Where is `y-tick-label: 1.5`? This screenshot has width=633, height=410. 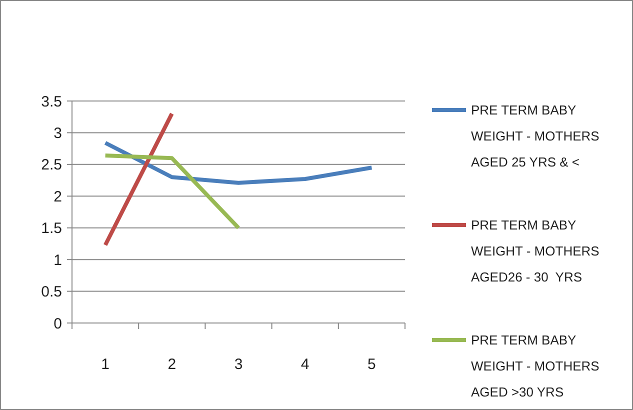
y-tick-label: 1.5 is located at coordinates (51, 229).